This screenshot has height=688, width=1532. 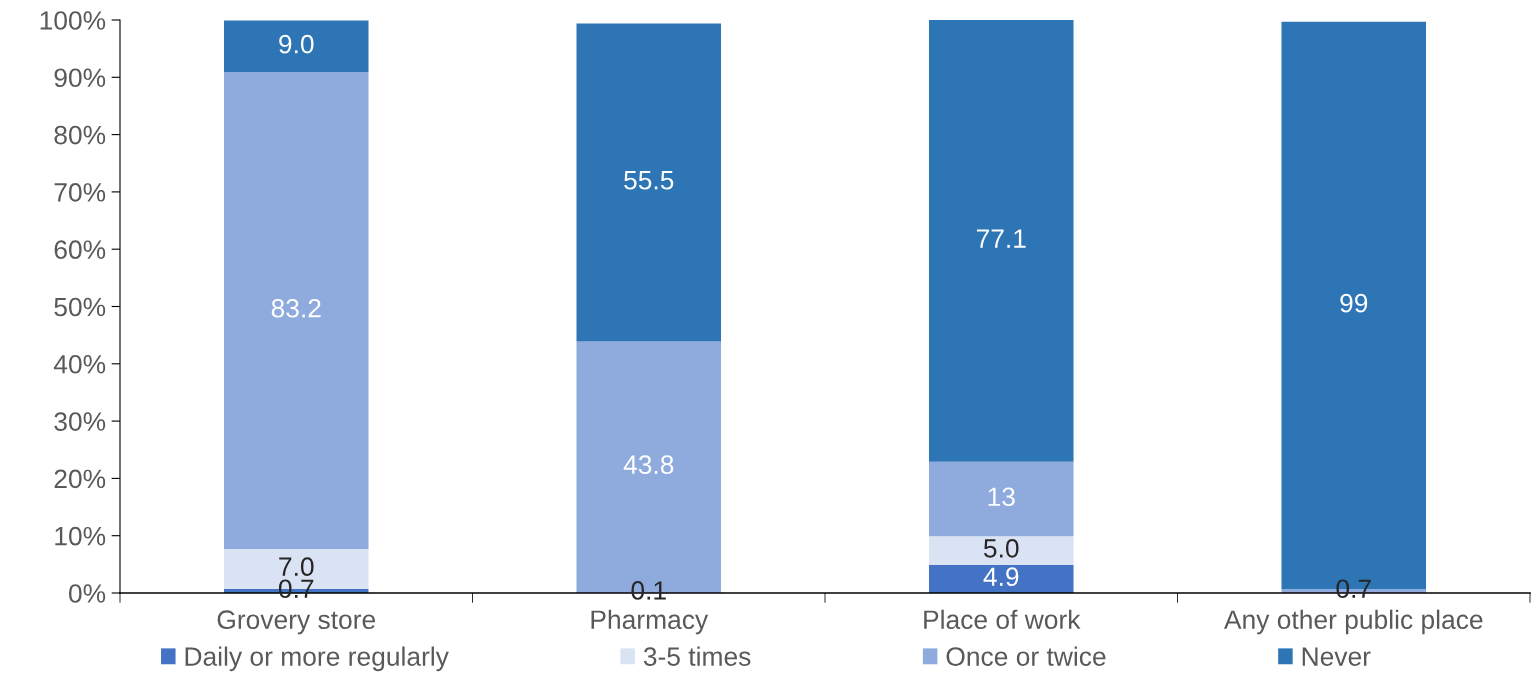 I want to click on legend-label: 3-5 times, so click(x=697, y=656).